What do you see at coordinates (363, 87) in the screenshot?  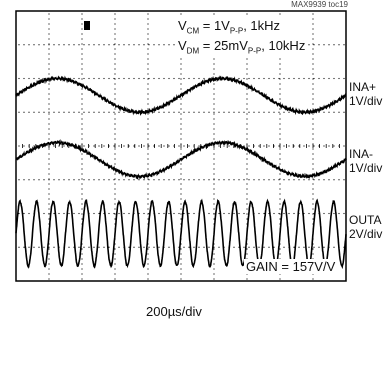 I see `trace-name: INA+` at bounding box center [363, 87].